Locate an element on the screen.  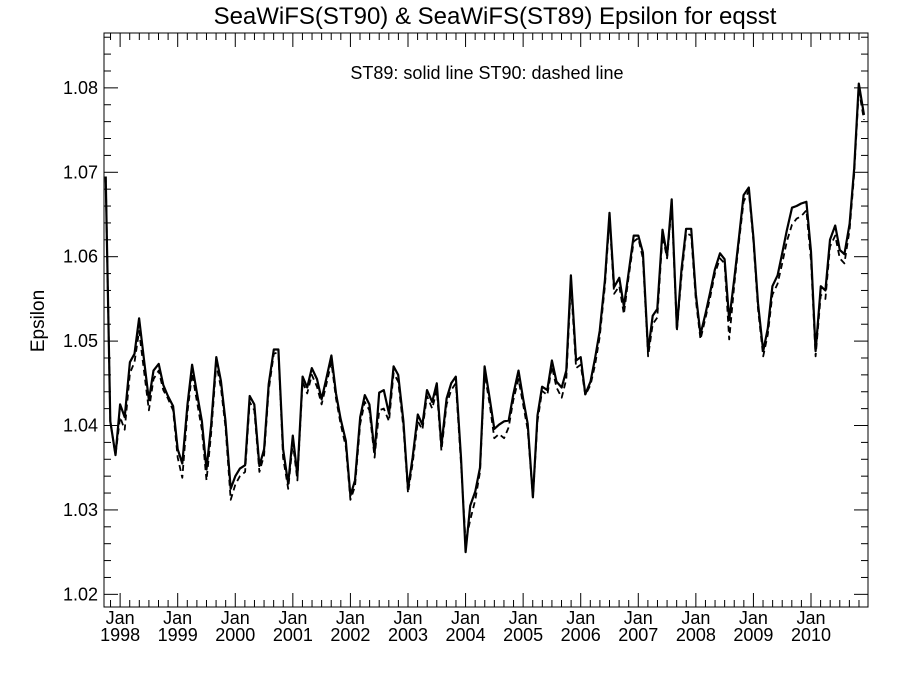
x-tick-year-label: 2009 is located at coordinates (753, 635).